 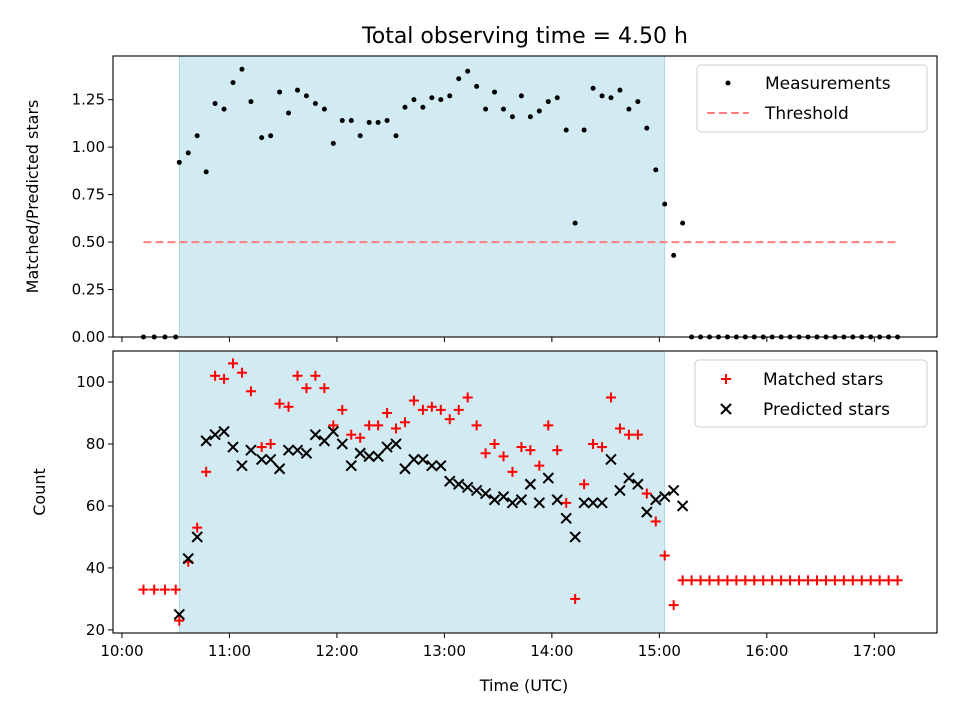 What do you see at coordinates (728, 83) in the screenshot?
I see `legend-measurements-marker` at bounding box center [728, 83].